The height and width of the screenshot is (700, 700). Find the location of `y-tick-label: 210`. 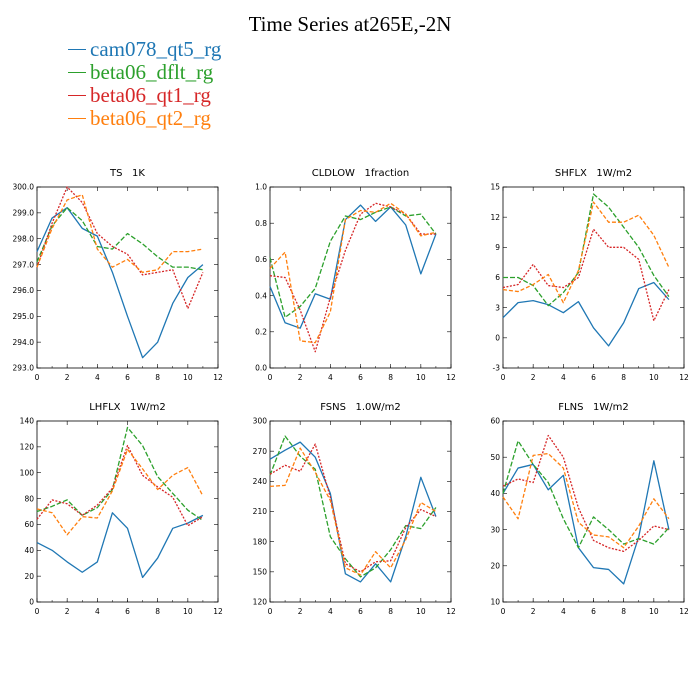

y-tick-label: 210 is located at coordinates (260, 511).